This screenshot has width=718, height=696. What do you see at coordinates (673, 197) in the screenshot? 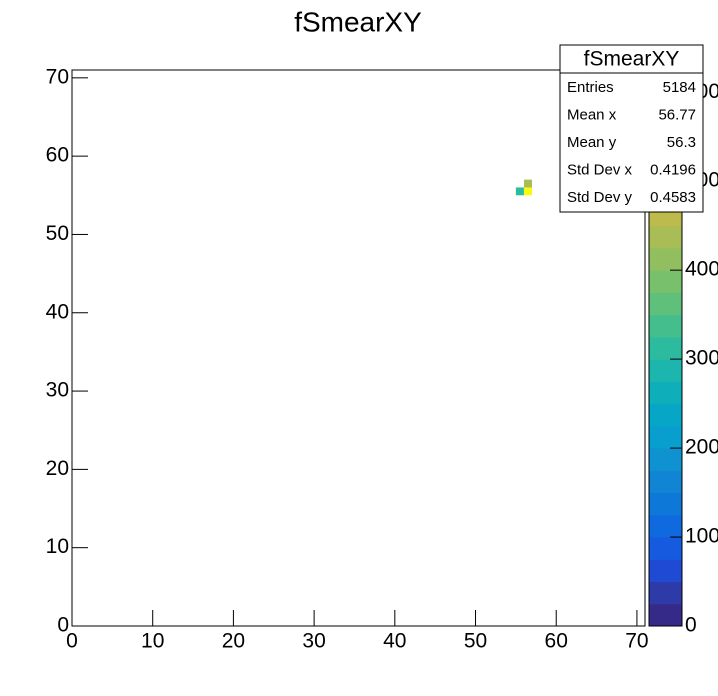
I see `stats-value: 0.4583` at bounding box center [673, 197].